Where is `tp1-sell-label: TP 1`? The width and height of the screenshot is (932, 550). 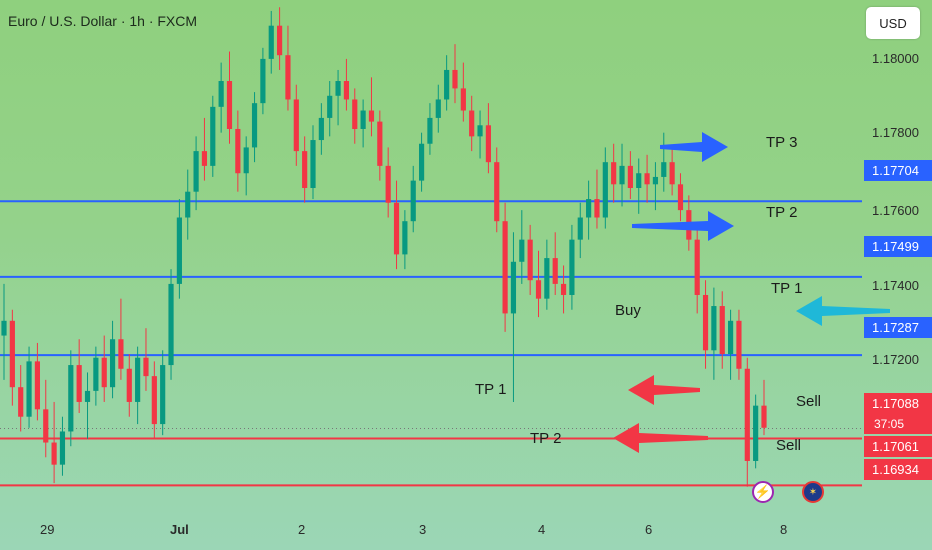
tp1-sell-label: TP 1 is located at coordinates (491, 389).